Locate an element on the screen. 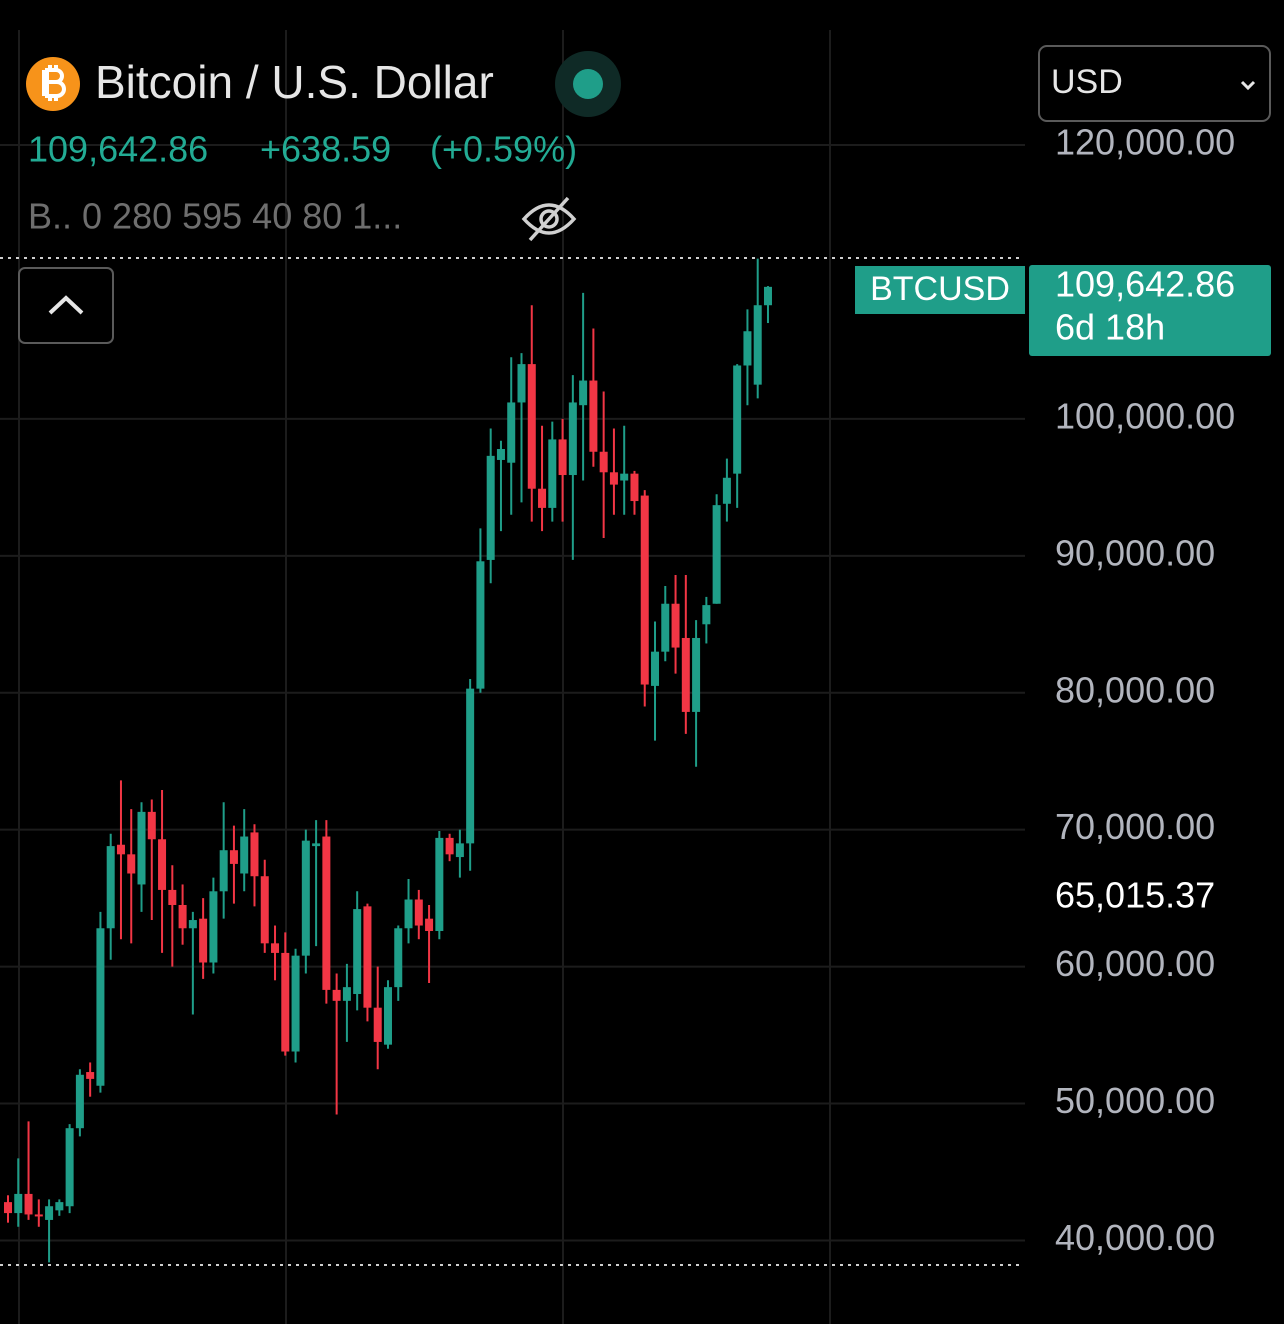 This screenshot has height=1324, width=1284. eye-pupil is located at coordinates (549, 219).